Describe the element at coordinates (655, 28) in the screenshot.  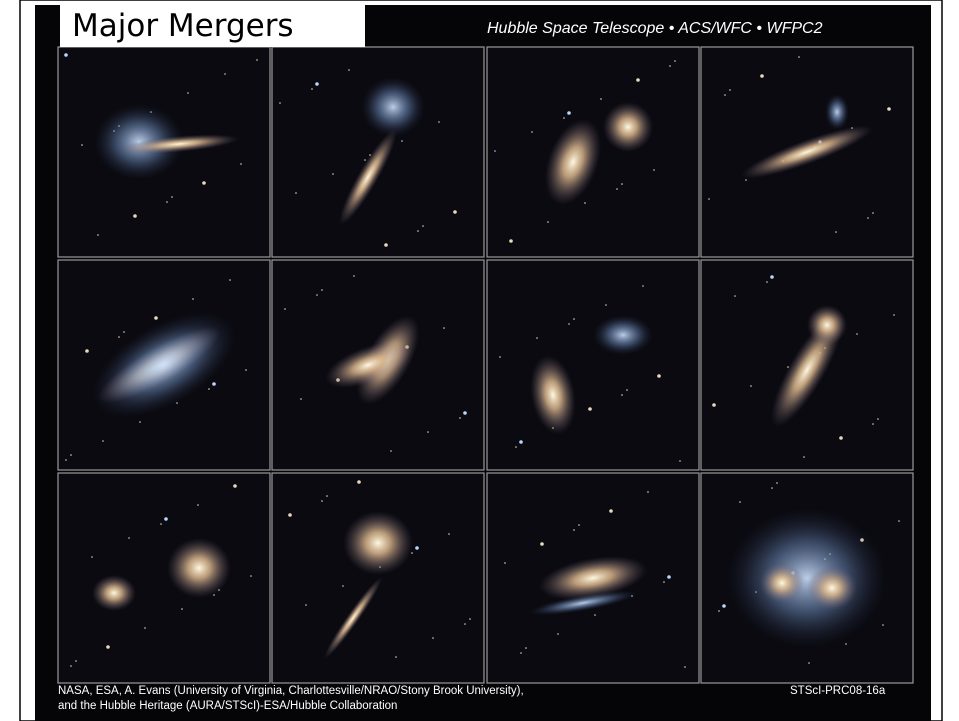
I see `instrument-caption: Hubble Space Telescope • ACS/WFC • WFPC2` at that location.